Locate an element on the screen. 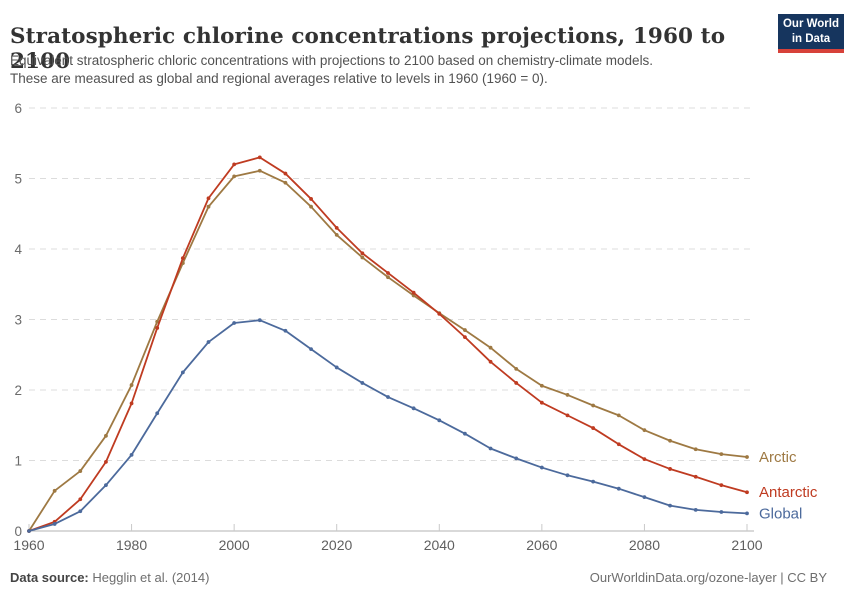 This screenshot has height=600, width=850. data-point-antarctic-1980 is located at coordinates (131, 403).